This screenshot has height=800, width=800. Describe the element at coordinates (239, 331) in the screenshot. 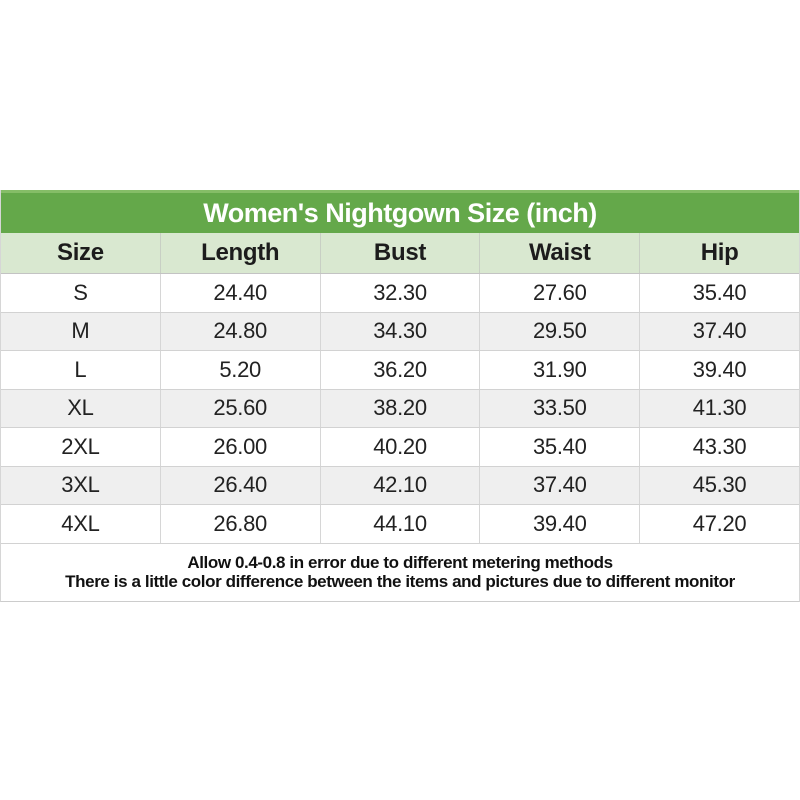

I see `length-cell: 24.80` at that location.